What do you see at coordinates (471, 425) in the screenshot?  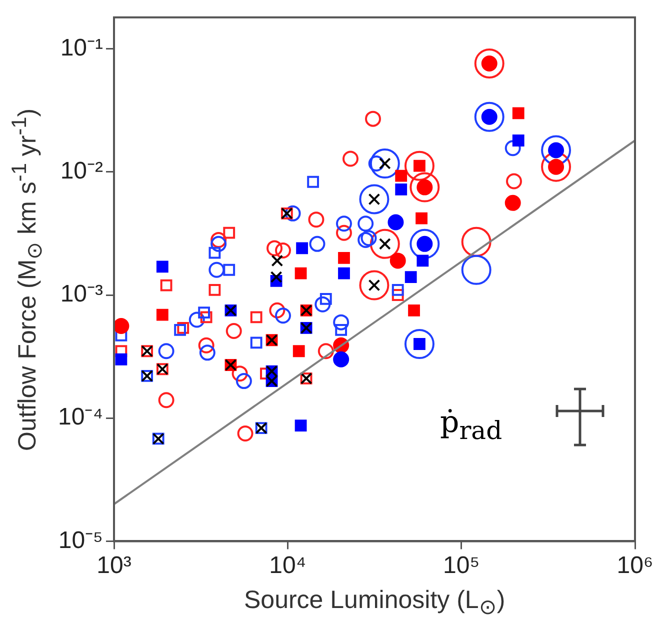 I see `annotation: ṗ$_{rad}$` at bounding box center [471, 425].